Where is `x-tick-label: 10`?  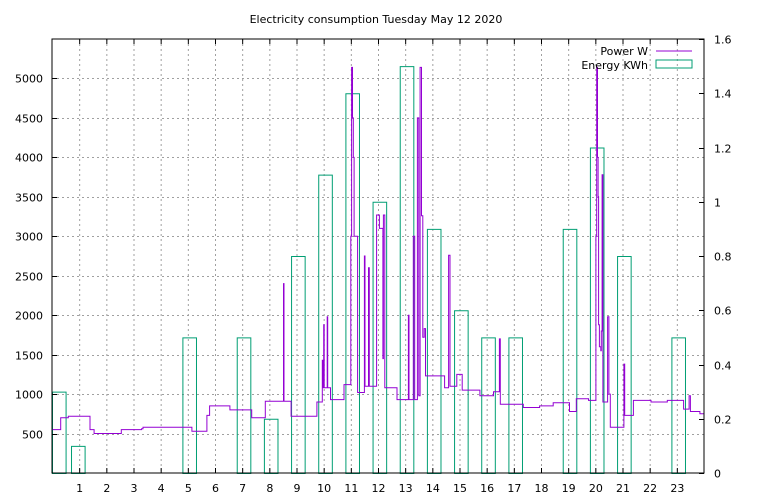 x-tick-label: 10 is located at coordinates (324, 488).